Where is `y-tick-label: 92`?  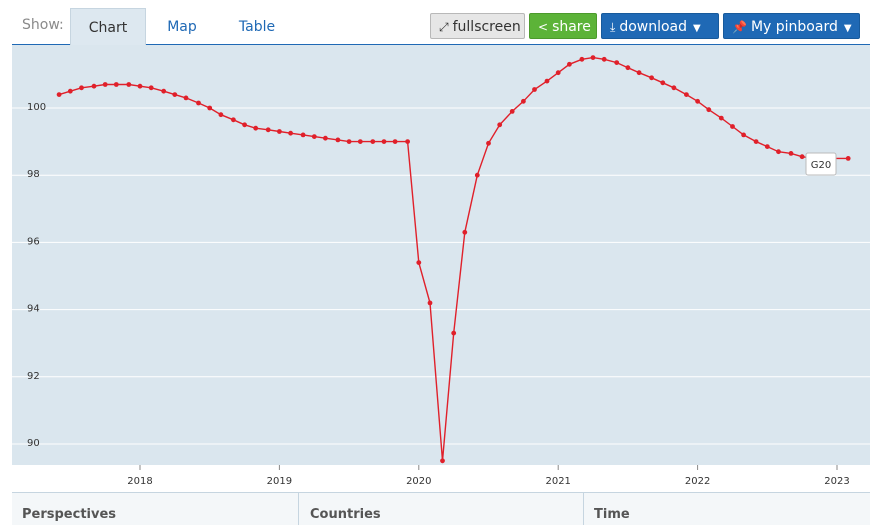
y-tick-label: 92 is located at coordinates (33, 376).